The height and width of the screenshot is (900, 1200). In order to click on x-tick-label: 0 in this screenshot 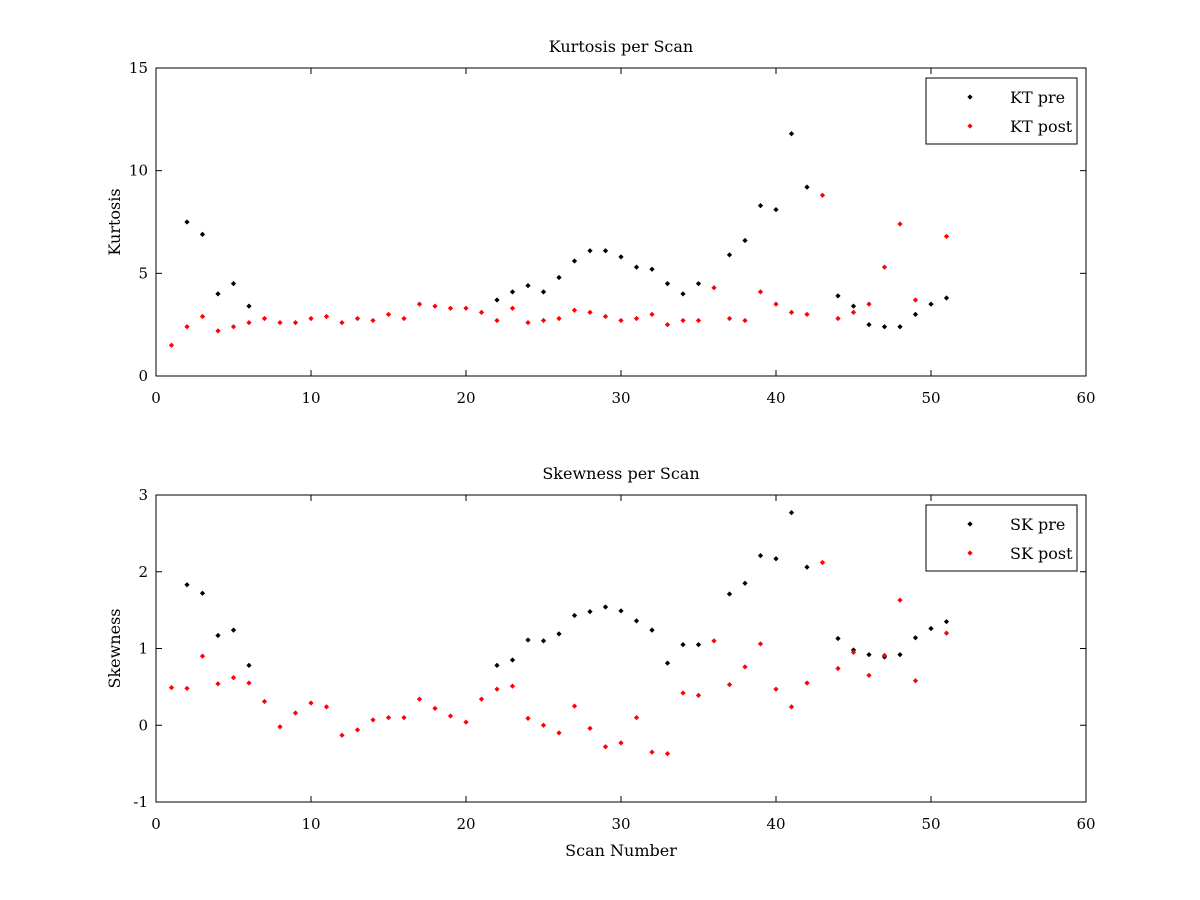, I will do `click(156, 824)`.